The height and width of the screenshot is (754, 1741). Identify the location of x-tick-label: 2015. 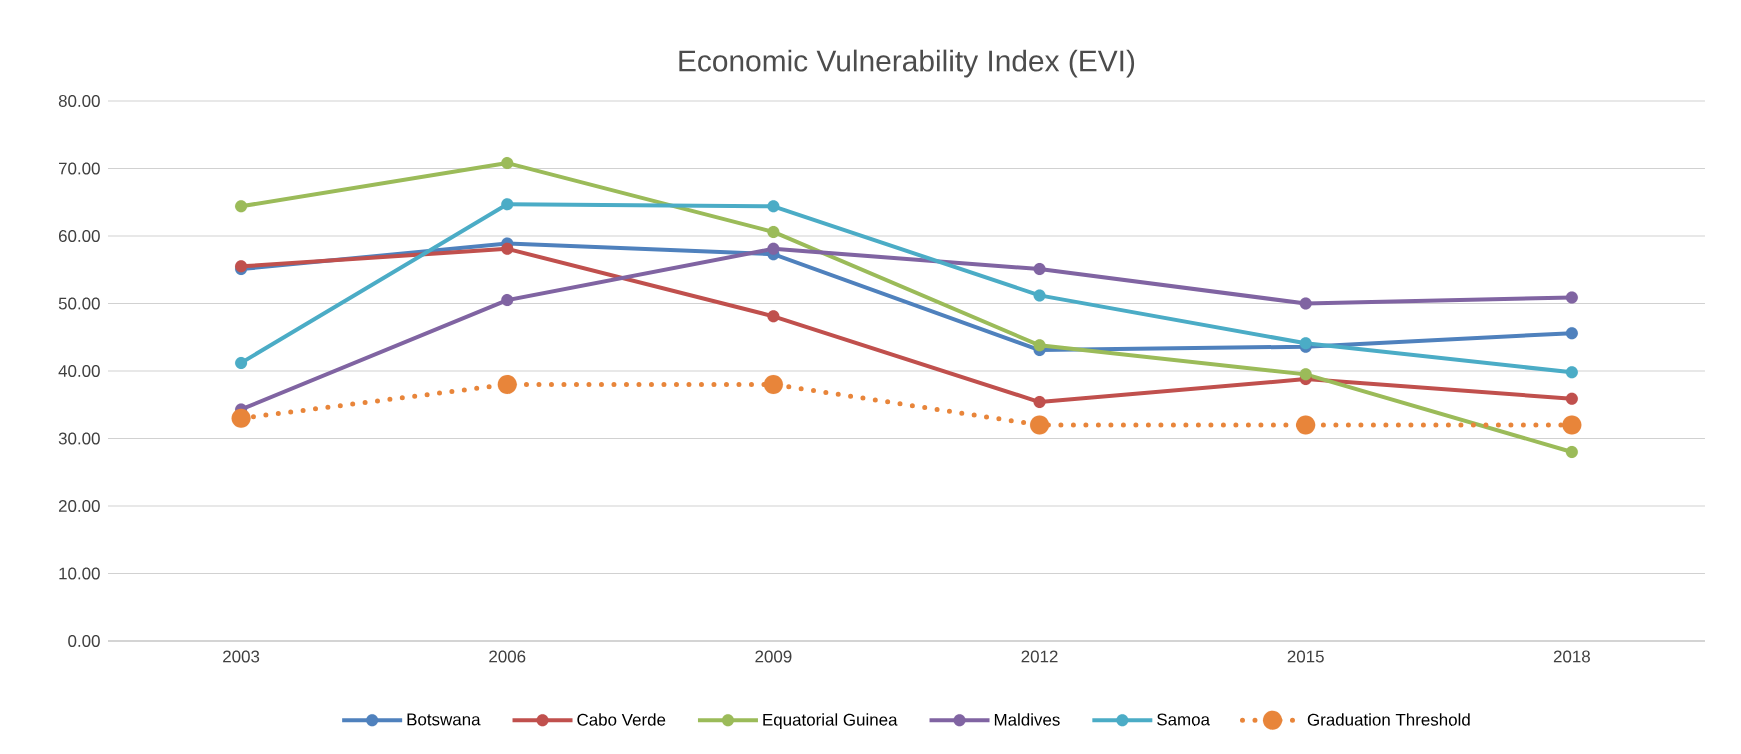
(1305, 656).